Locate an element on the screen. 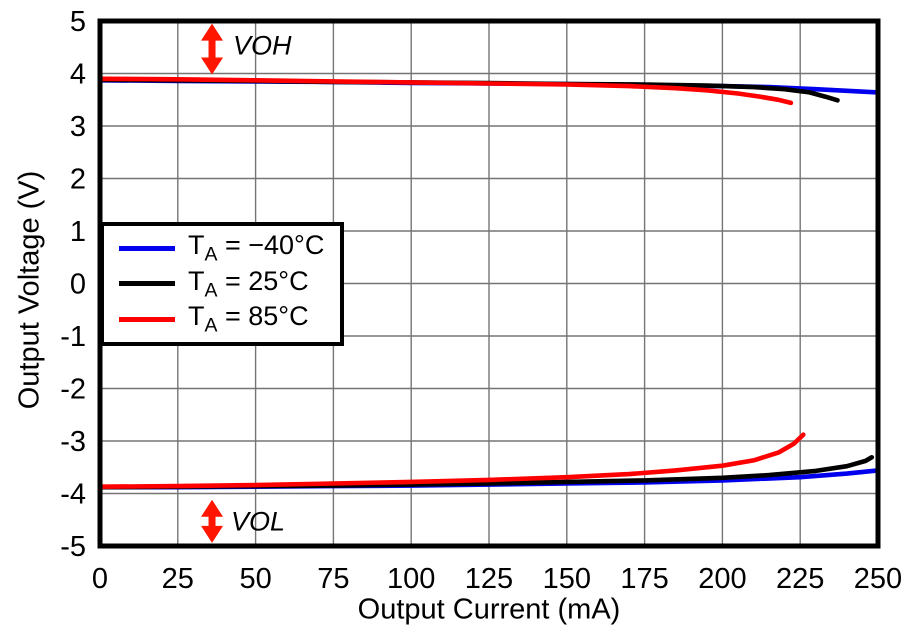 The width and height of the screenshot is (910, 632). y-tick-label--3: -3 is located at coordinates (73, 442).